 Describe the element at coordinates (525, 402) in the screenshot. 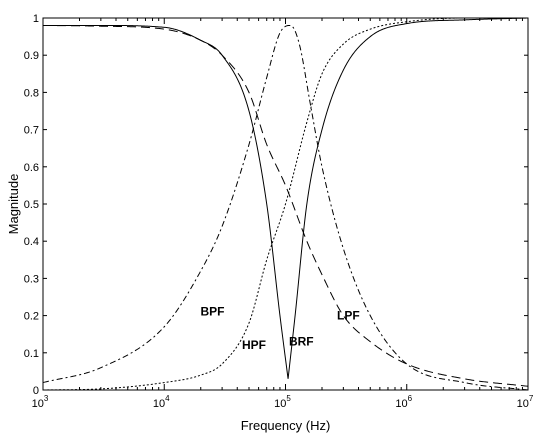

I see `x-tick-label: 10⁷` at that location.